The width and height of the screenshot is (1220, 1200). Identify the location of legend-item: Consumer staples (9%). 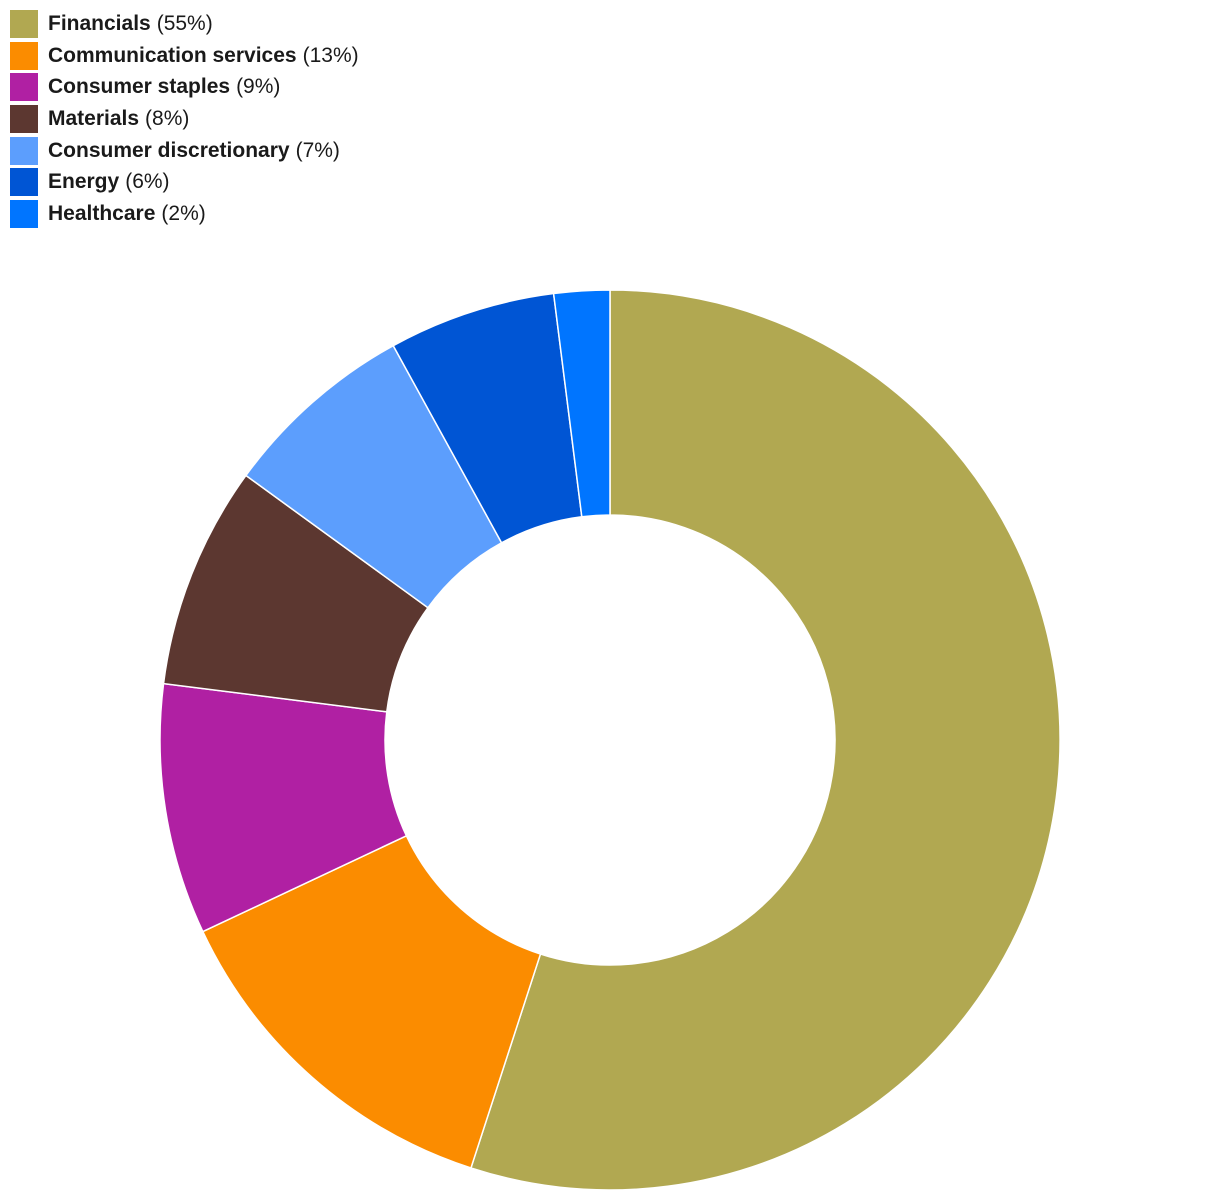
(184, 87).